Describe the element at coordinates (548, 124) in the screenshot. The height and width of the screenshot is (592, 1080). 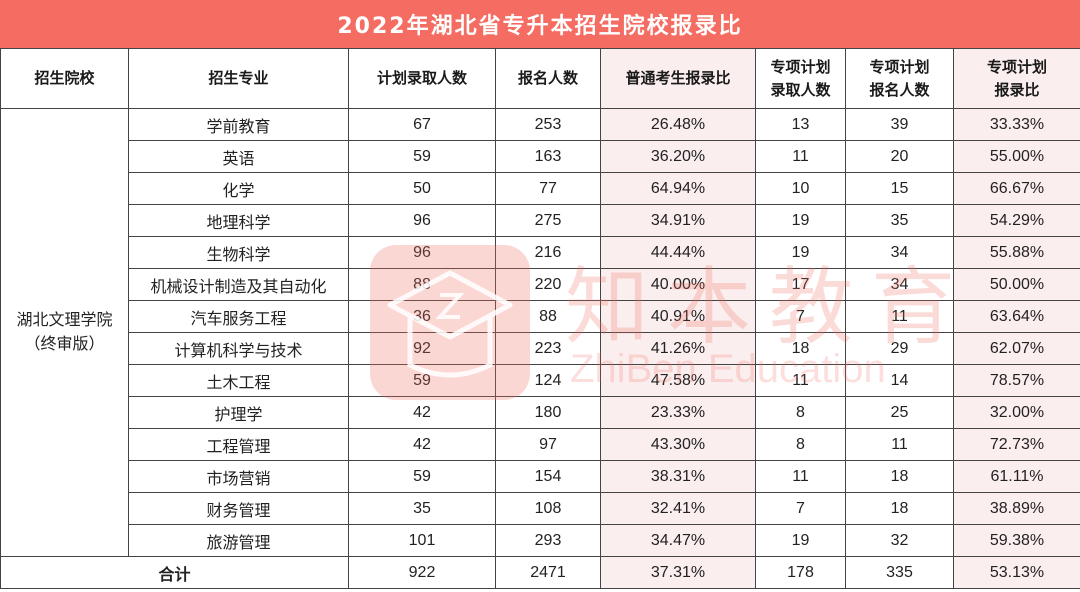
I see `cell-applicants: 253` at that location.